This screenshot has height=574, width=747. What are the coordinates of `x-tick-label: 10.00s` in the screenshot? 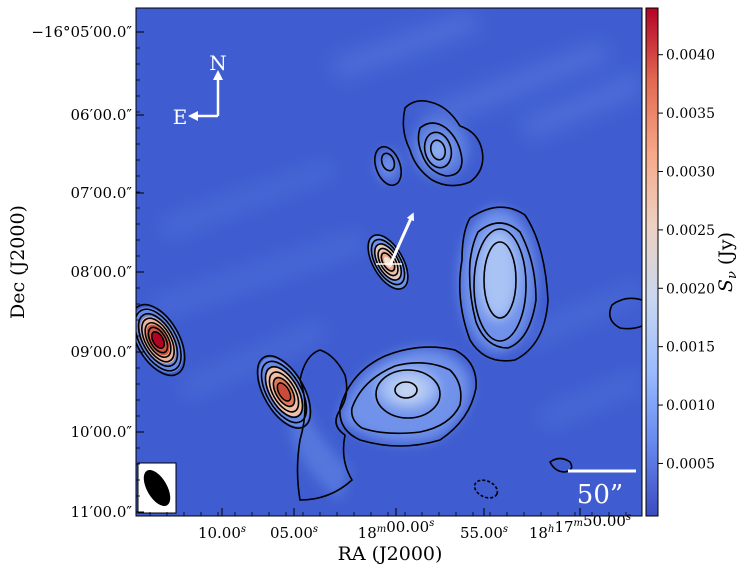 It's located at (222, 533).